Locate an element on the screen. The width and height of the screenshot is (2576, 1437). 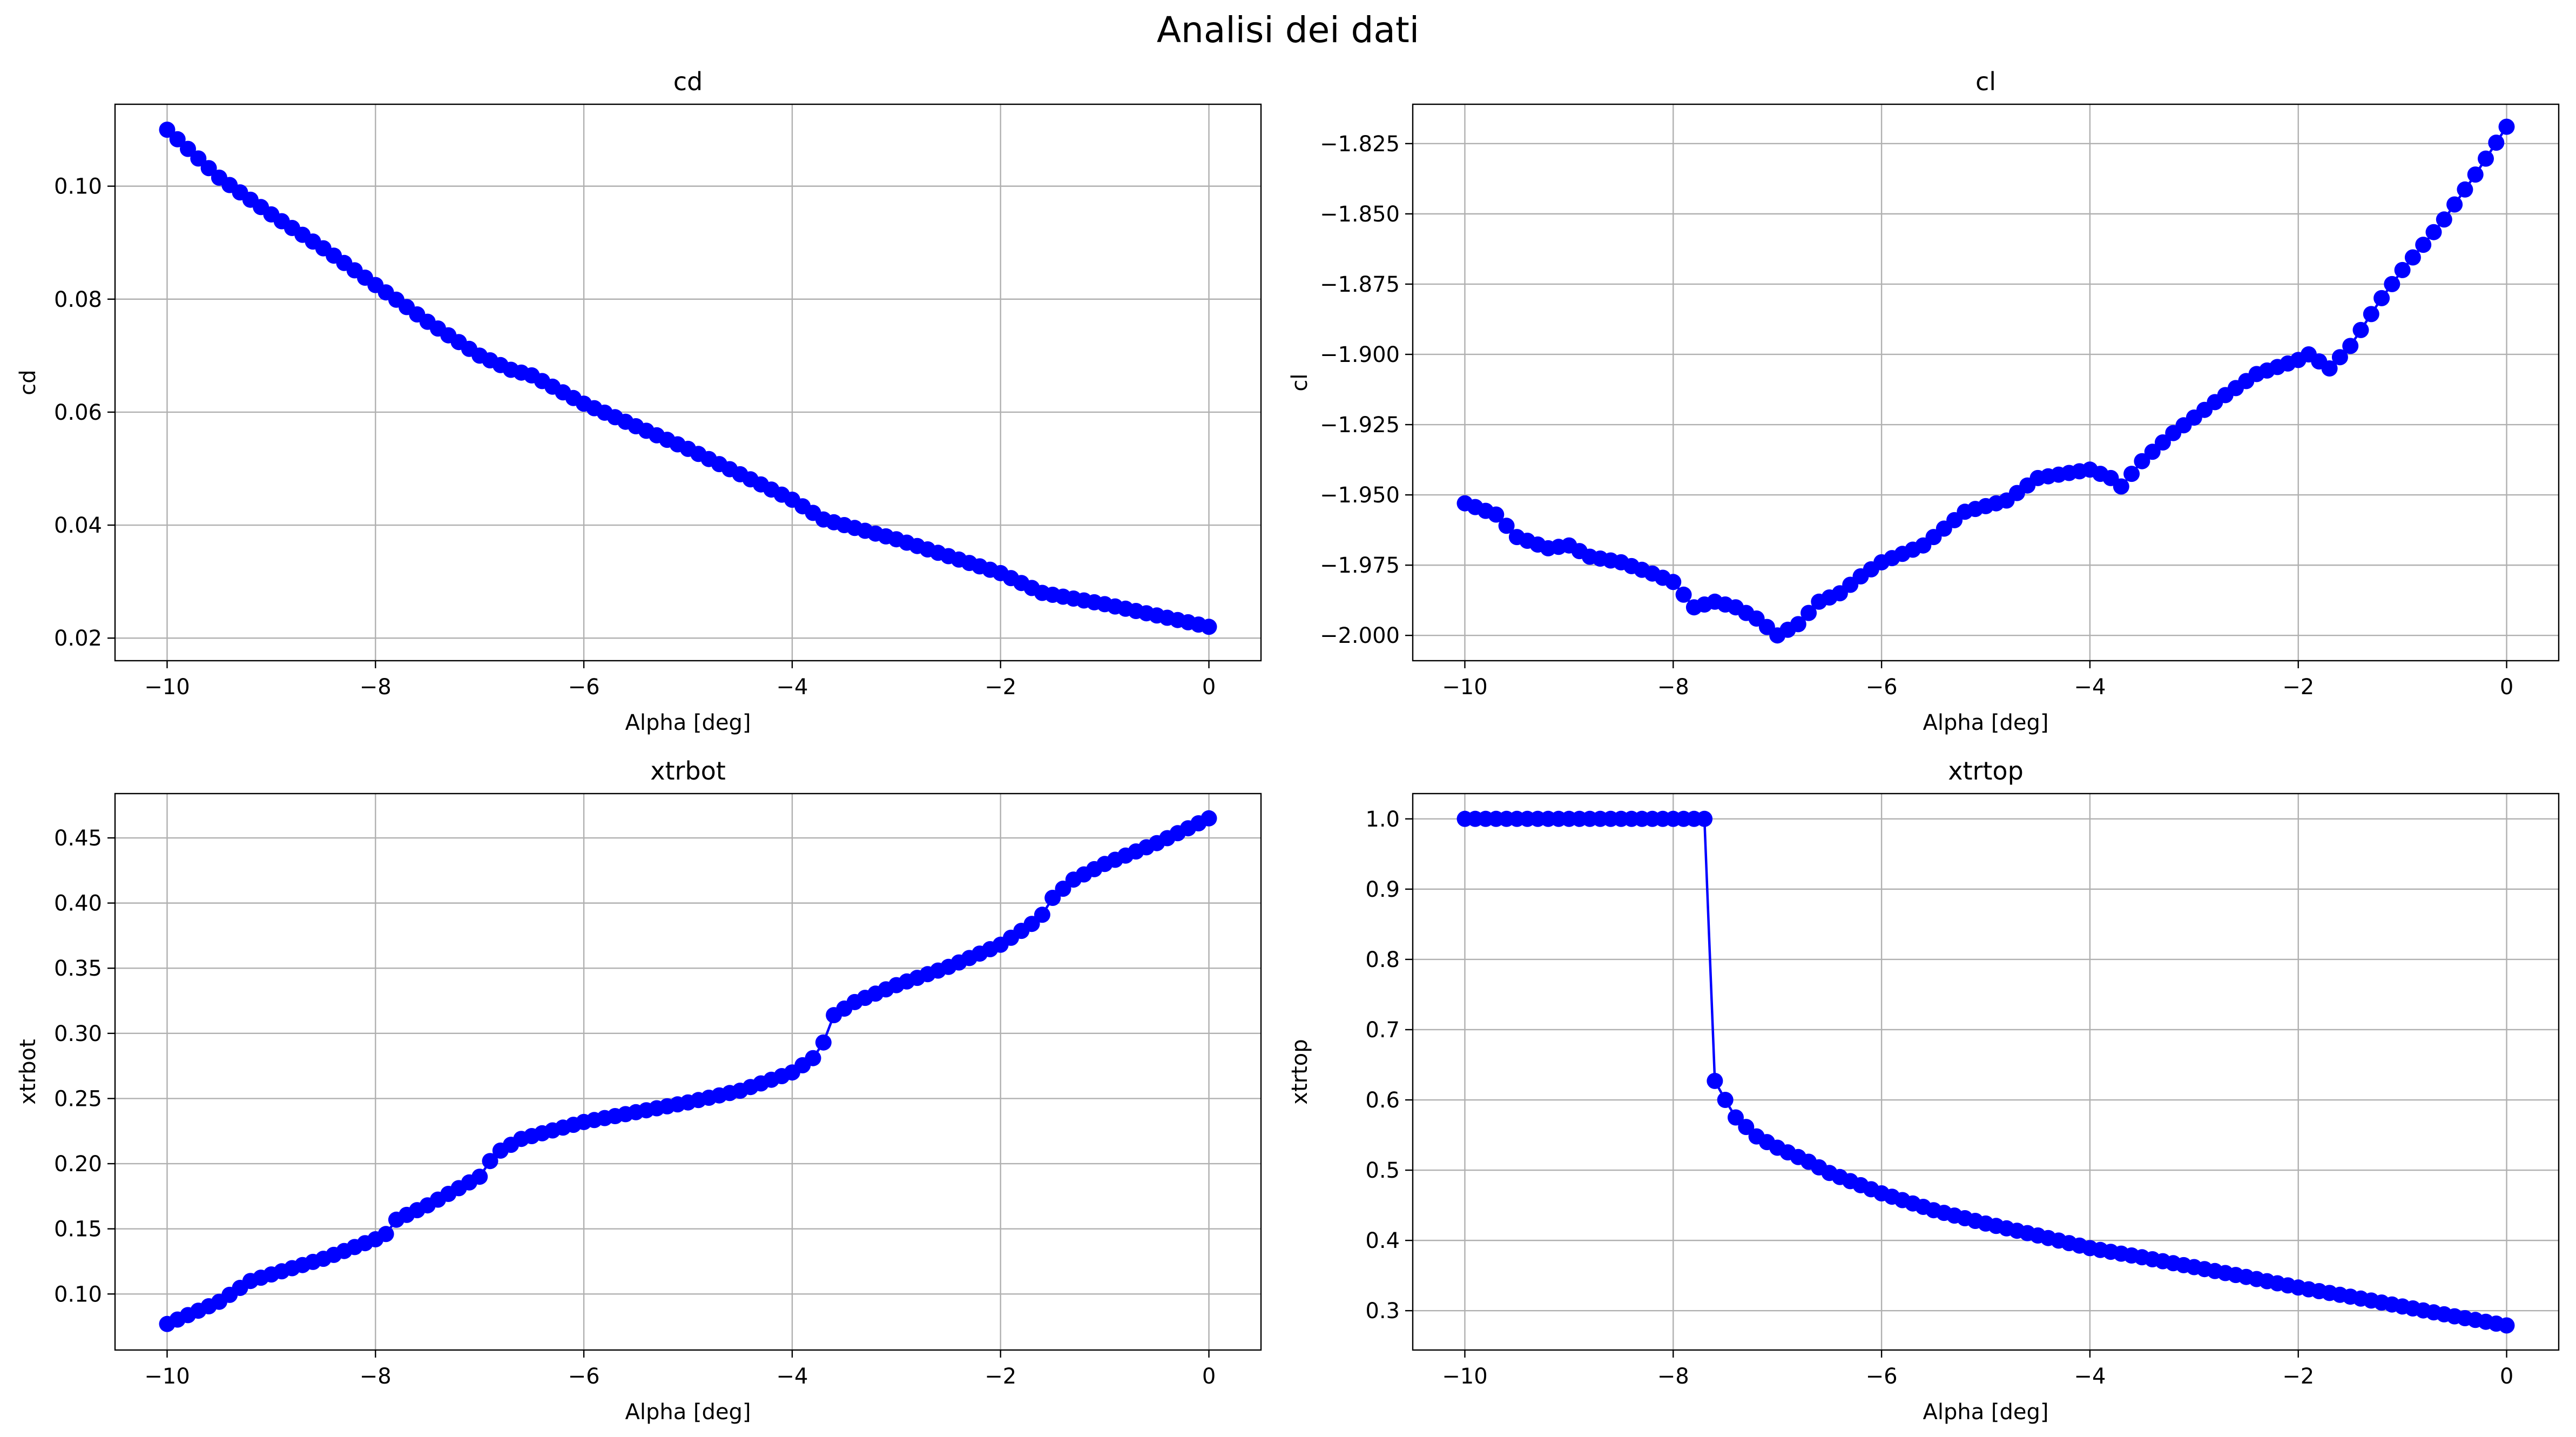
y-tick-label: 0.6 is located at coordinates (1382, 1100).